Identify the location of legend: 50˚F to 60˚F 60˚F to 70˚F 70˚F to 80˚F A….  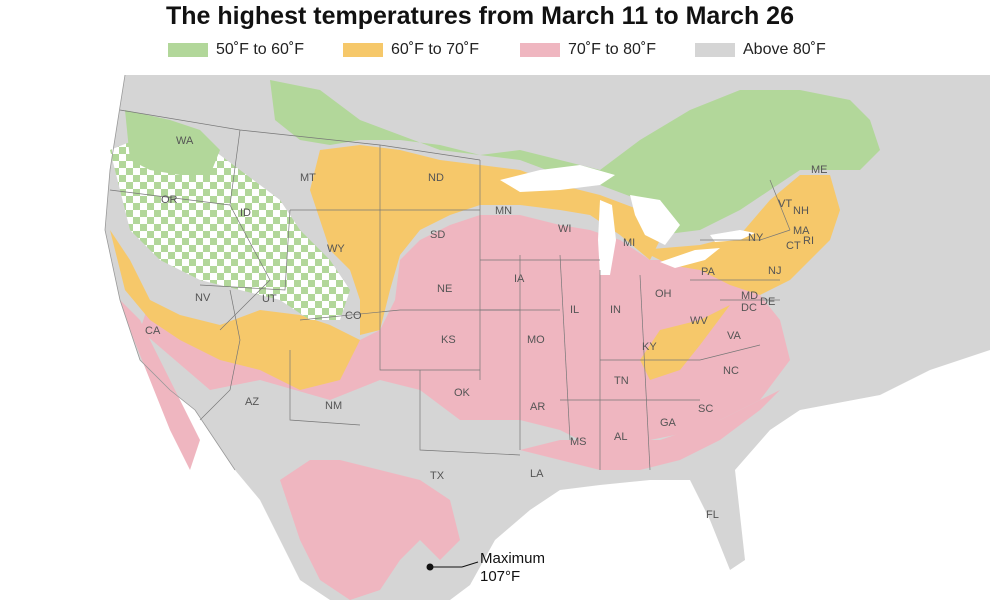
(500, 51).